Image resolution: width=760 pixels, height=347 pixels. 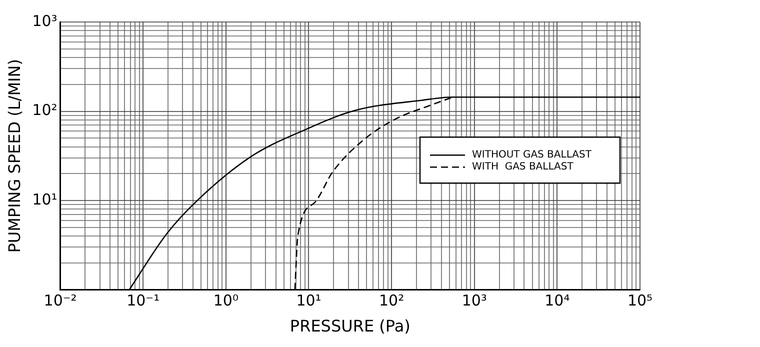 What do you see at coordinates (143, 301) in the screenshot?
I see `x-tick-label: 10⁻¹` at bounding box center [143, 301].